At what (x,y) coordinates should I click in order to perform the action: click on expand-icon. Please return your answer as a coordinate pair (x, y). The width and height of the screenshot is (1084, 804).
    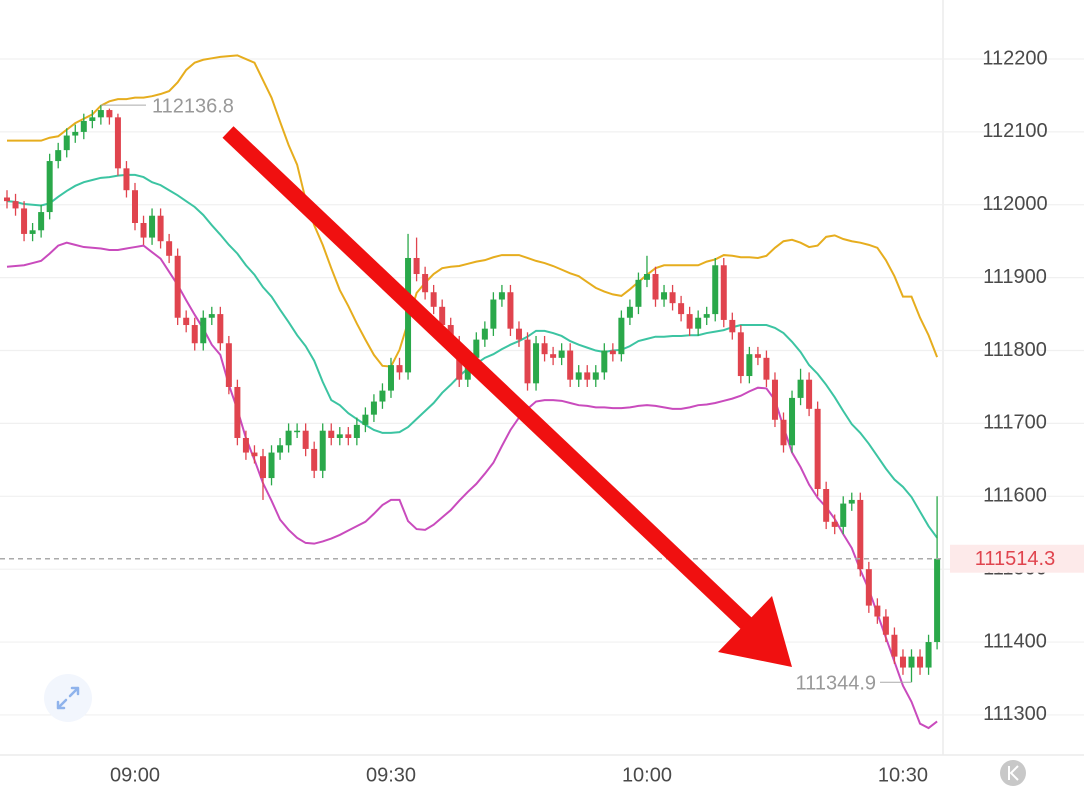
    Looking at the image, I should click on (68, 698).